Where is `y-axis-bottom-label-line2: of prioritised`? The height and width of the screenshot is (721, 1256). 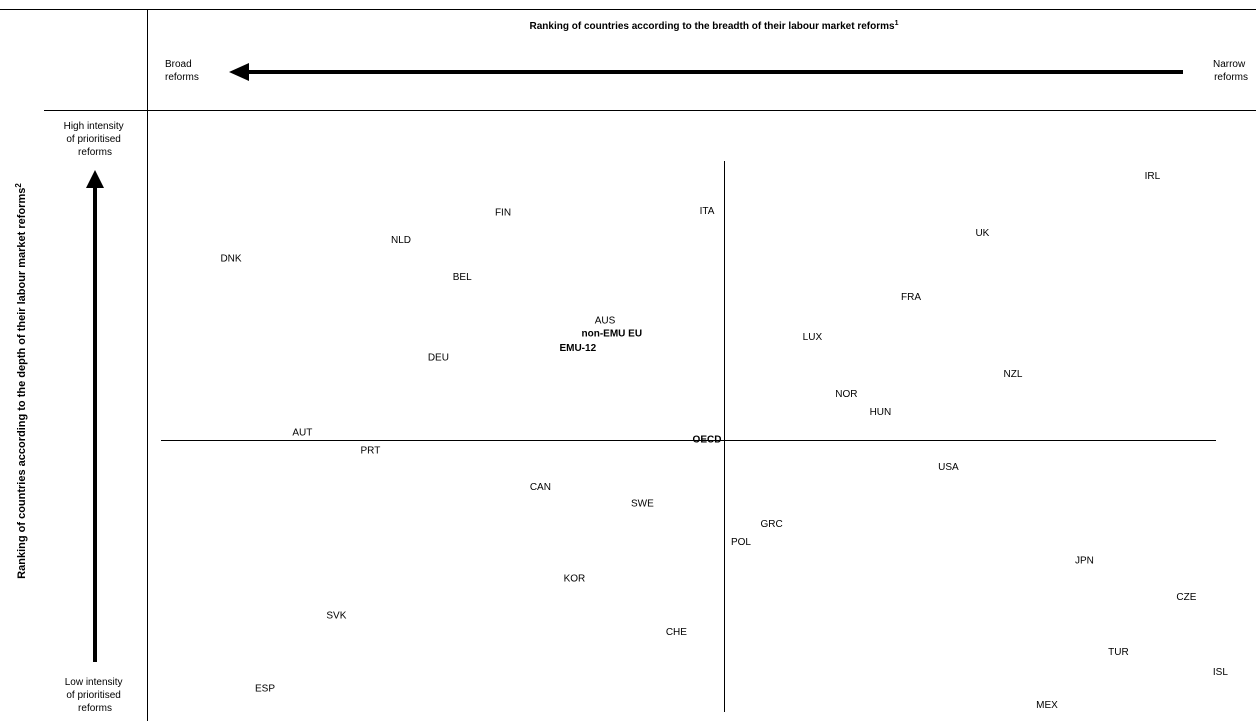 y-axis-bottom-label-line2: of prioritised is located at coordinates (93, 695).